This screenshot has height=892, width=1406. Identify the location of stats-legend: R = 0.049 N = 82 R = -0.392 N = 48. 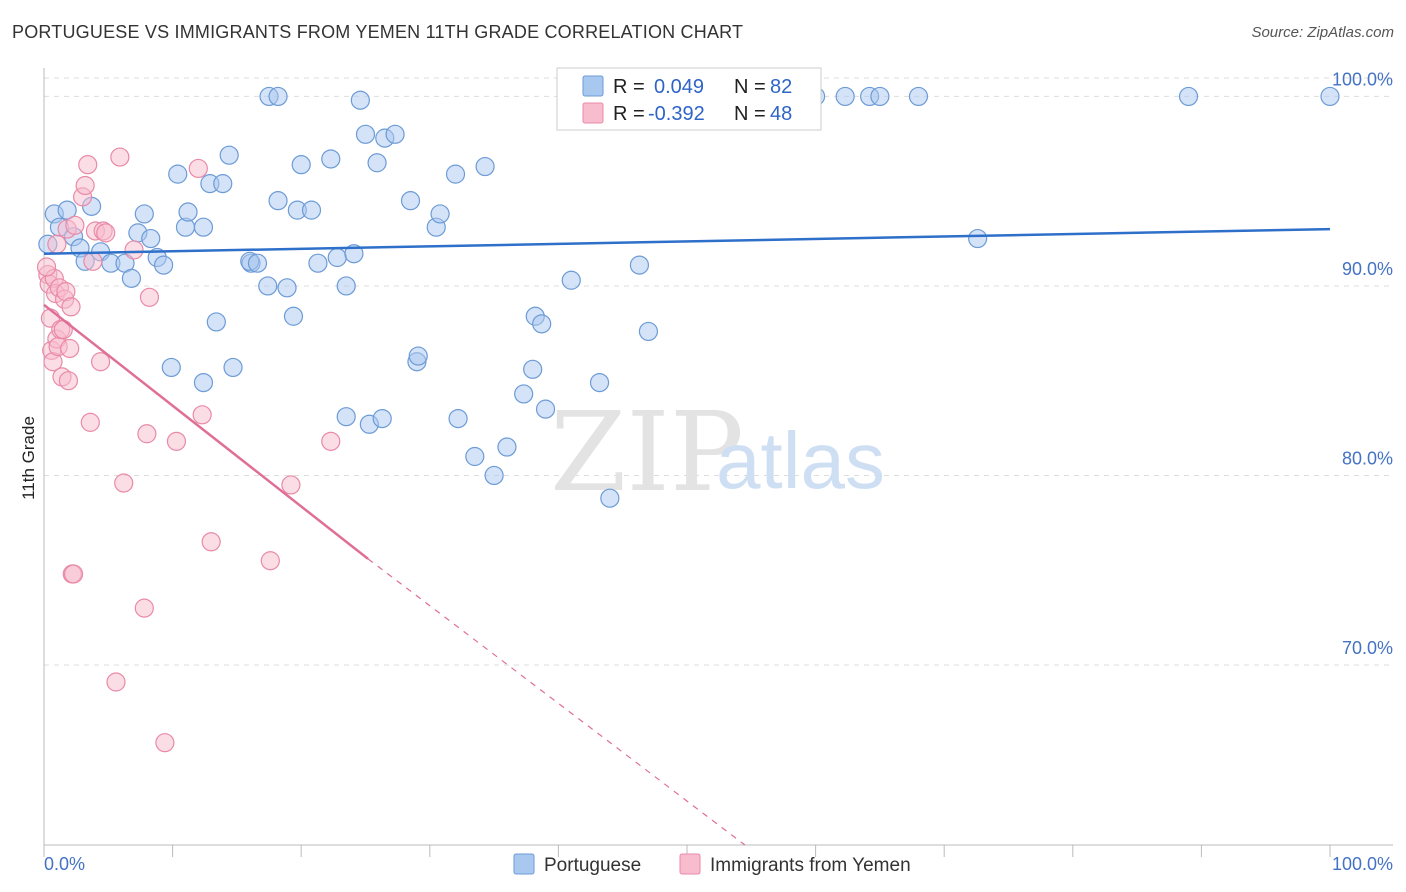
(689, 99).